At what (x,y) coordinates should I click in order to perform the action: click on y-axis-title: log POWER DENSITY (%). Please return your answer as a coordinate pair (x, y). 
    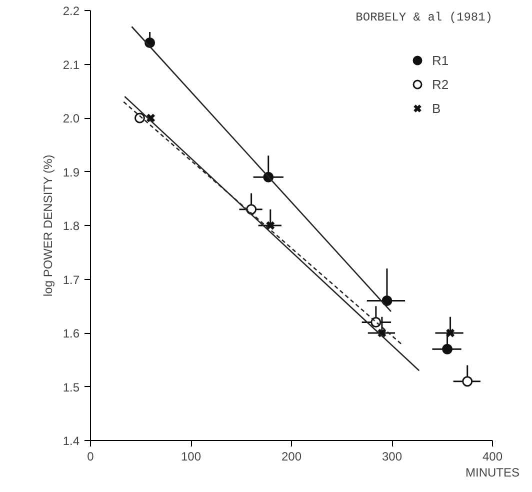
    Looking at the image, I should click on (47, 225).